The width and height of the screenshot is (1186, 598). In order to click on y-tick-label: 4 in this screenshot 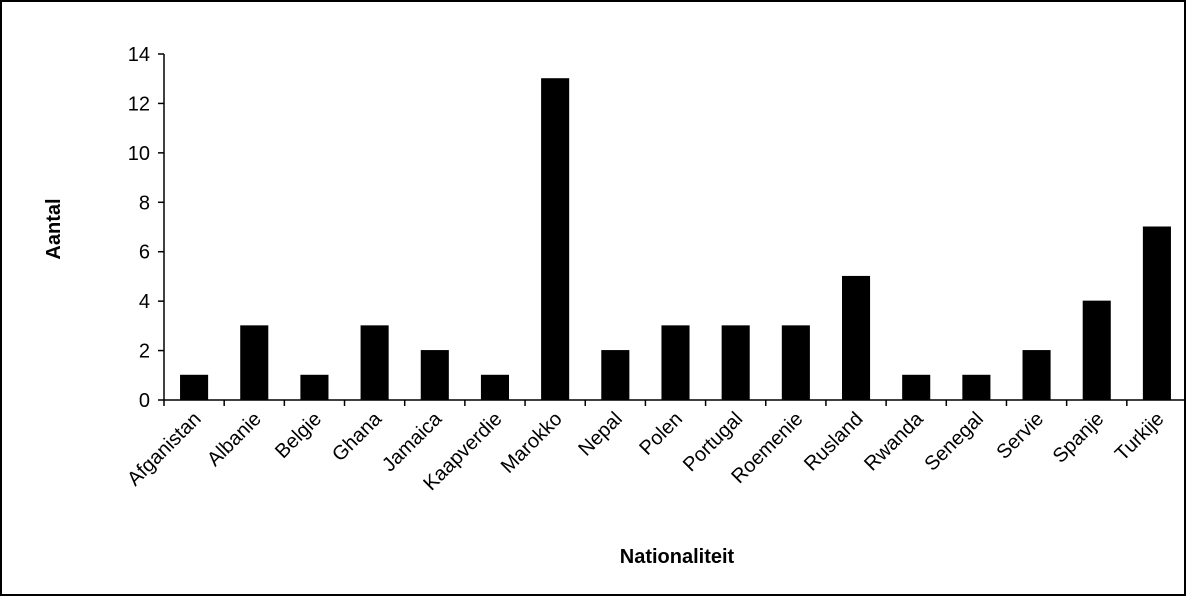, I will do `click(144, 302)`.